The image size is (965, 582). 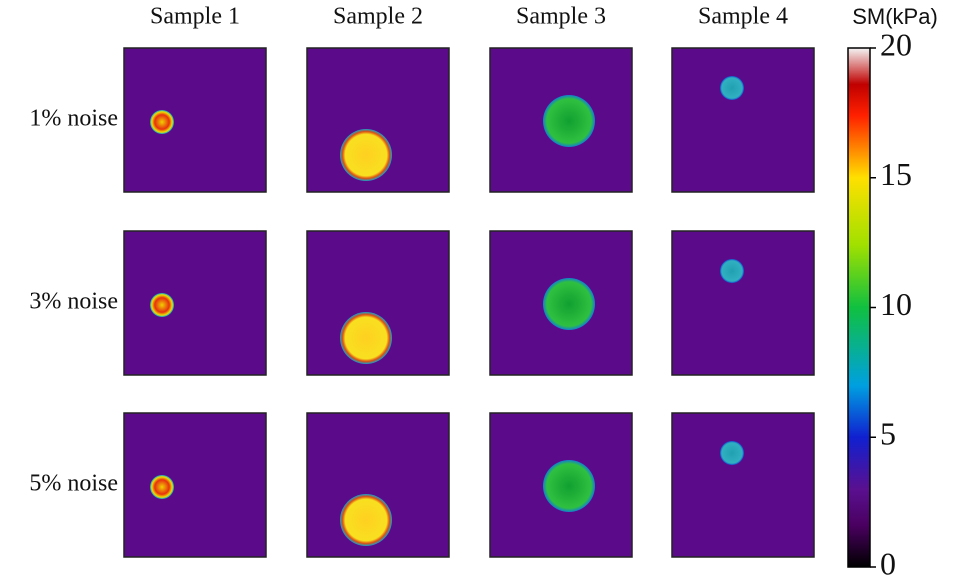 I want to click on column-label: Sample 2, so click(x=378, y=17).